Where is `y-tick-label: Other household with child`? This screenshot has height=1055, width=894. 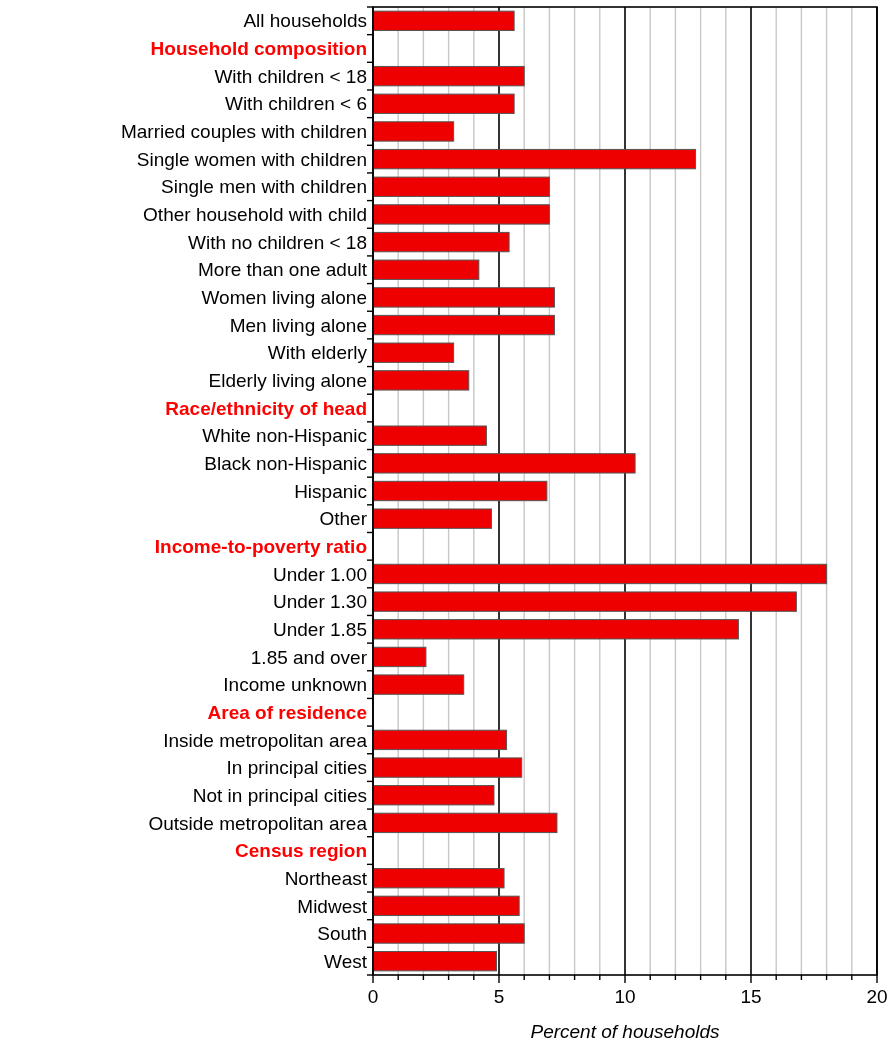
y-tick-label: Other household with child is located at coordinates (255, 215).